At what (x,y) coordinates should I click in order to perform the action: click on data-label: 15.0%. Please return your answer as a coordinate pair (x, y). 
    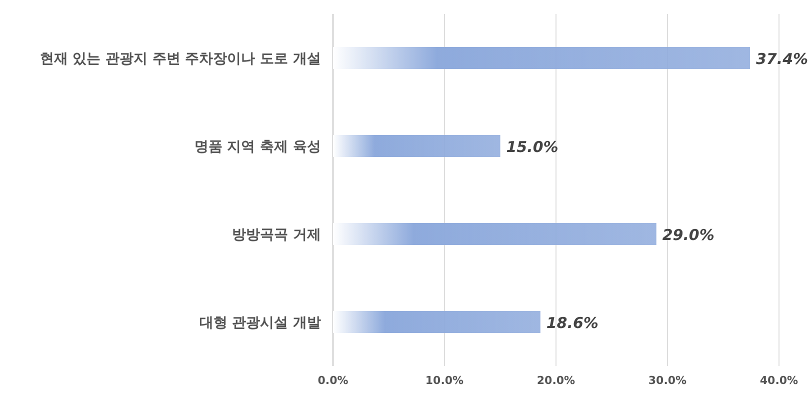
    Looking at the image, I should click on (532, 147).